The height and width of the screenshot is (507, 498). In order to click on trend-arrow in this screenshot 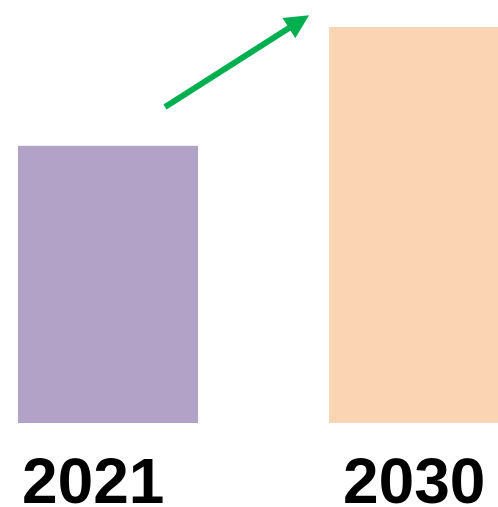, I will do `click(236, 62)`.